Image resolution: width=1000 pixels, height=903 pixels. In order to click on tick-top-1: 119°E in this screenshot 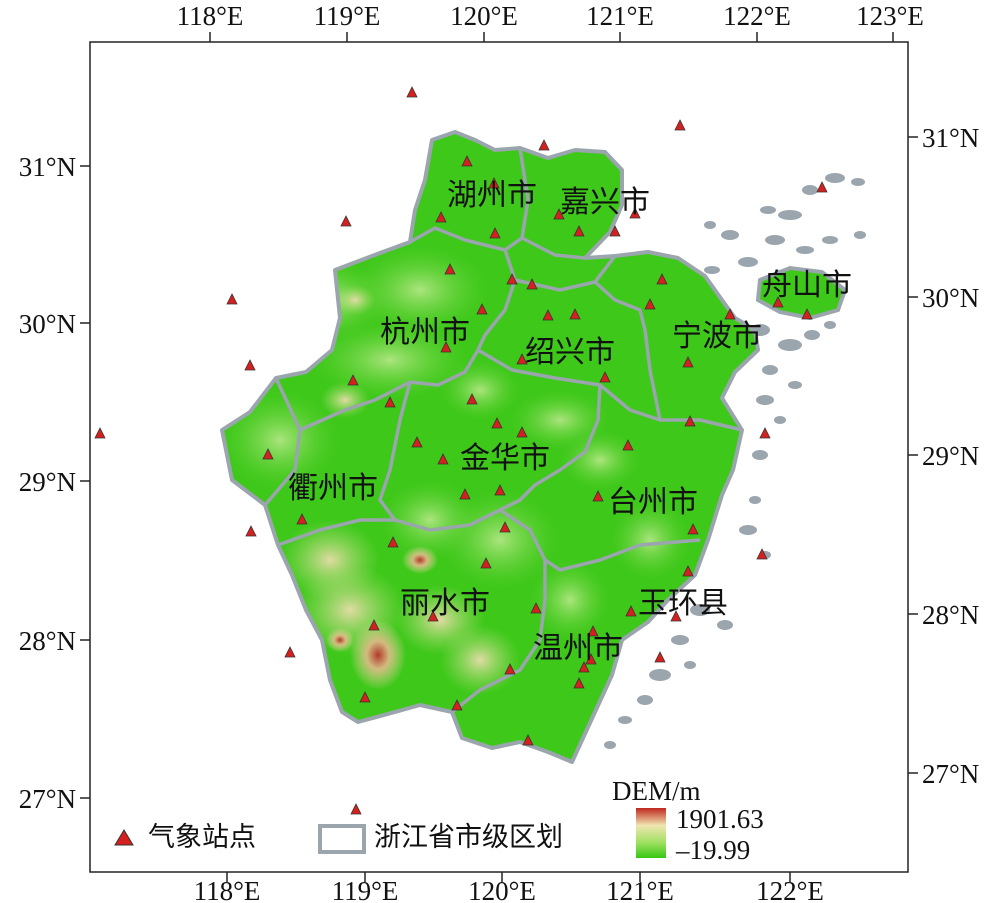, I will do `click(347, 16)`.